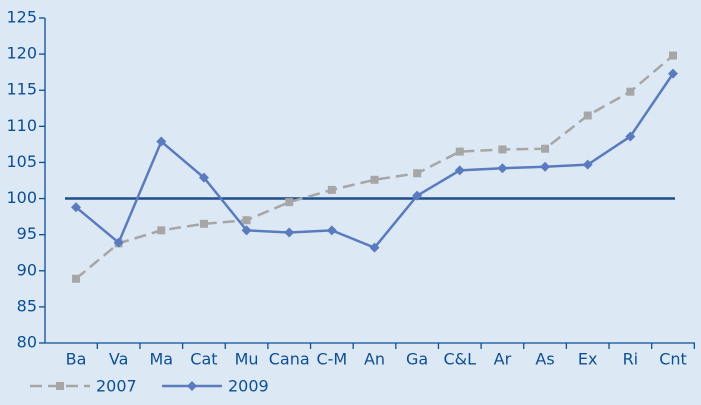 The height and width of the screenshot is (405, 701). I want to click on y-tick-label: 95, so click(27, 233).